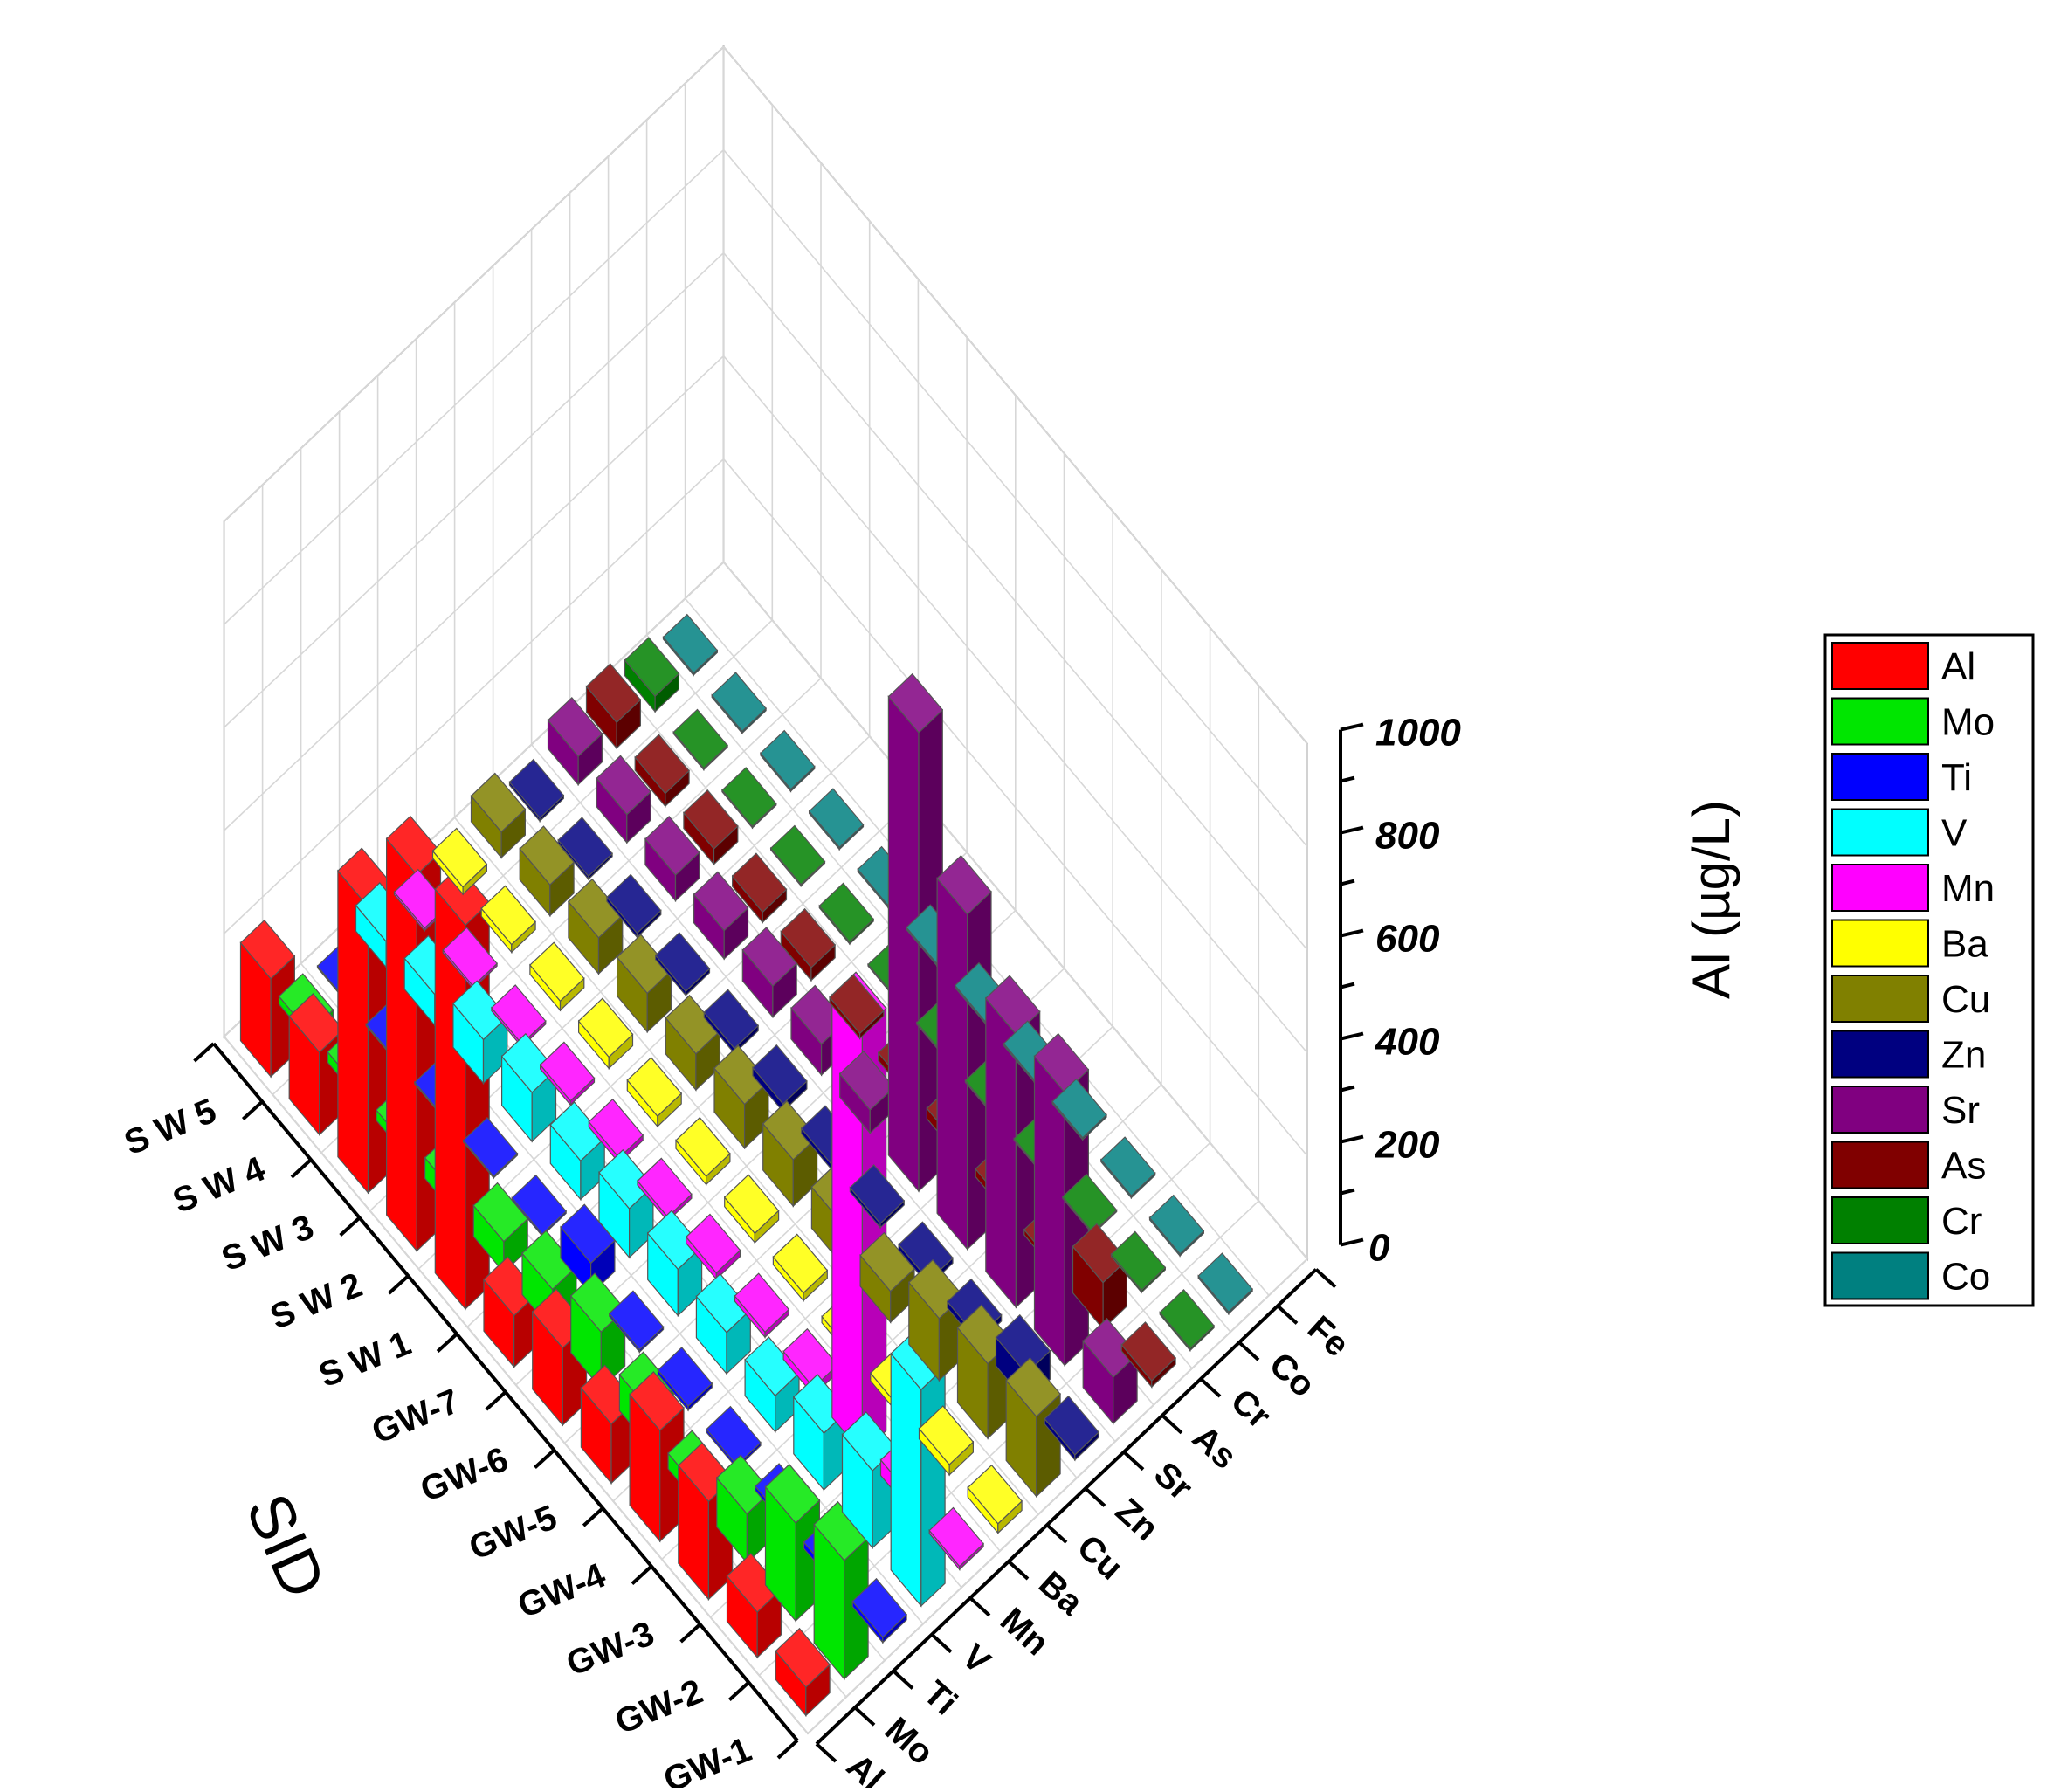 The width and height of the screenshot is (2047, 1792). What do you see at coordinates (769, 973) in the screenshot?
I see `bar-sr-sw1` at bounding box center [769, 973].